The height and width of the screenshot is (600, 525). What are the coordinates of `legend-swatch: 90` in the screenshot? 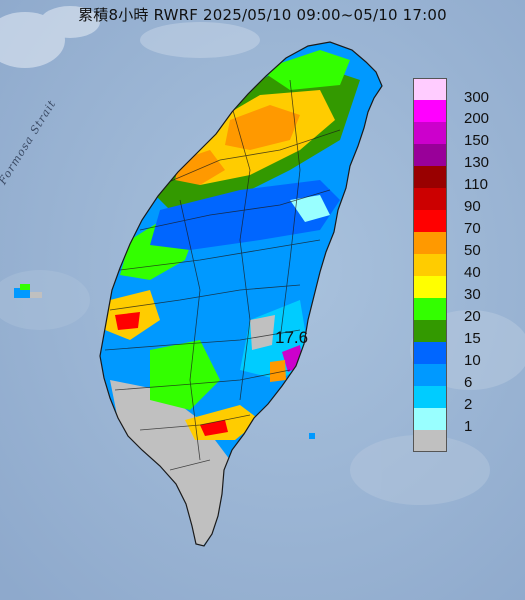 It's located at (447, 201).